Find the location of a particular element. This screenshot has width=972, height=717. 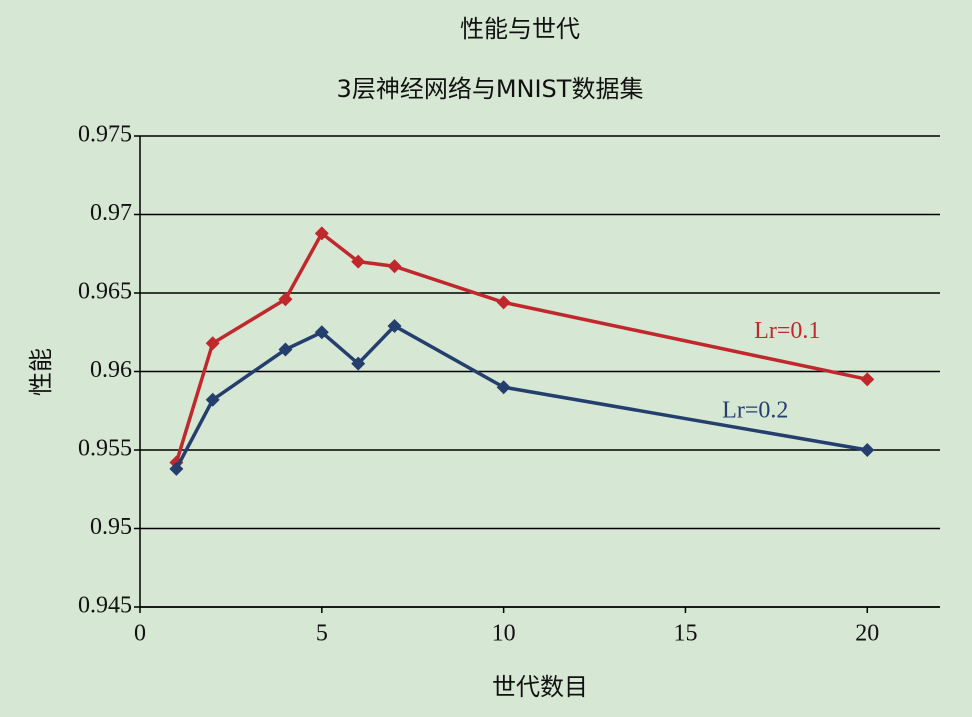

y-tick-label: 0.945 is located at coordinates (105, 606).